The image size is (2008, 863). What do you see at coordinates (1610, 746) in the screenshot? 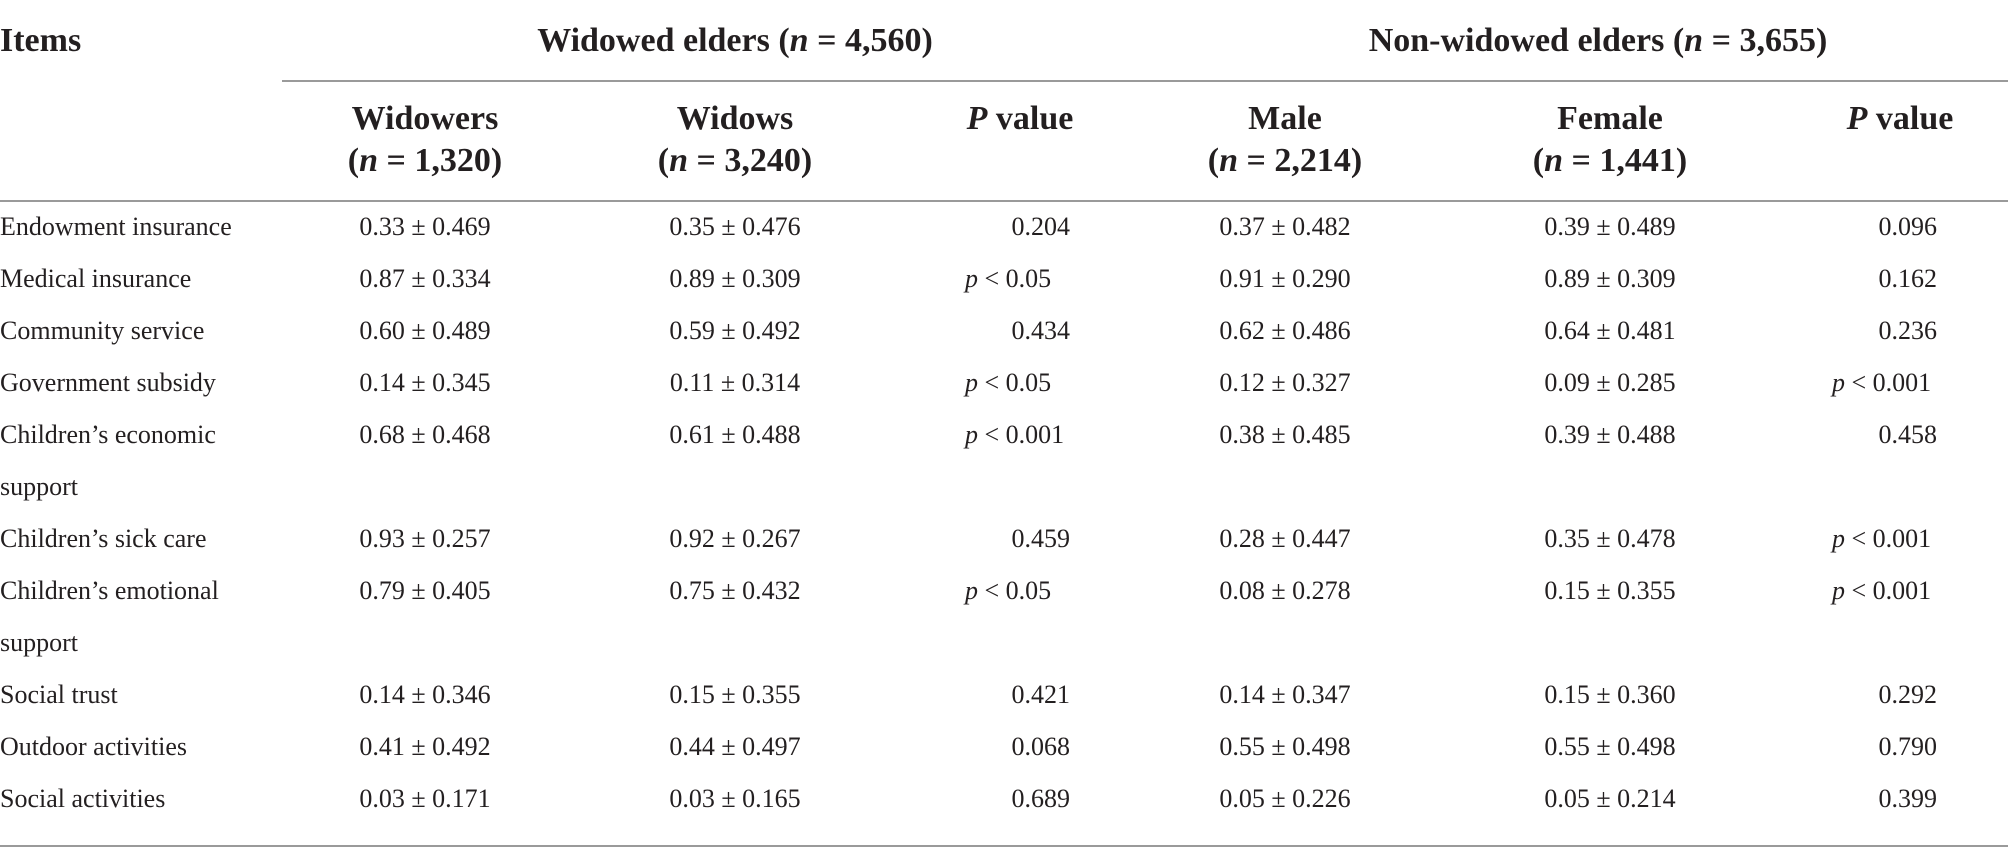
I see `cell-female: 0.55 ± 0.498` at bounding box center [1610, 746].